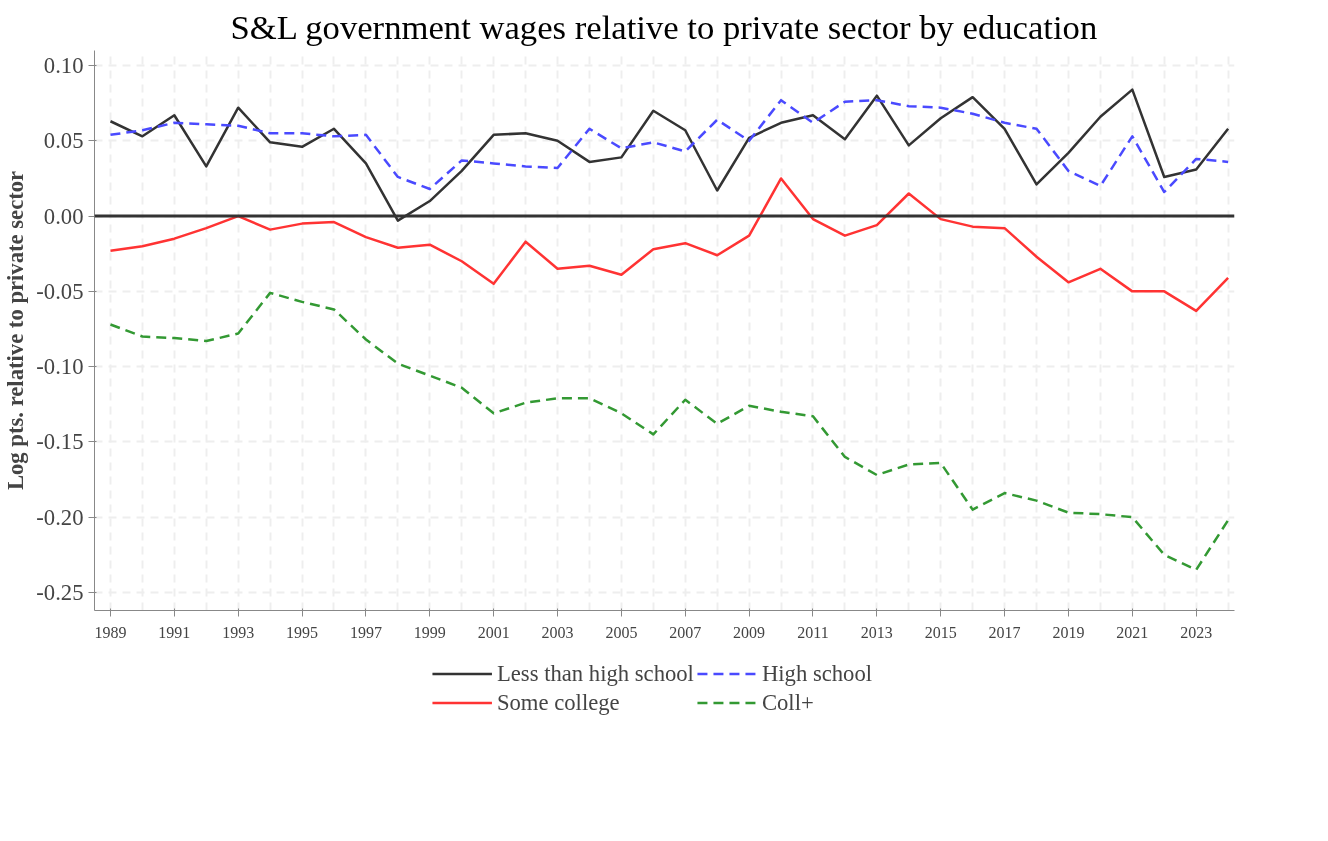 The image size is (1328, 841). Describe the element at coordinates (813, 632) in the screenshot. I see `x-tick-label: 2011` at that location.